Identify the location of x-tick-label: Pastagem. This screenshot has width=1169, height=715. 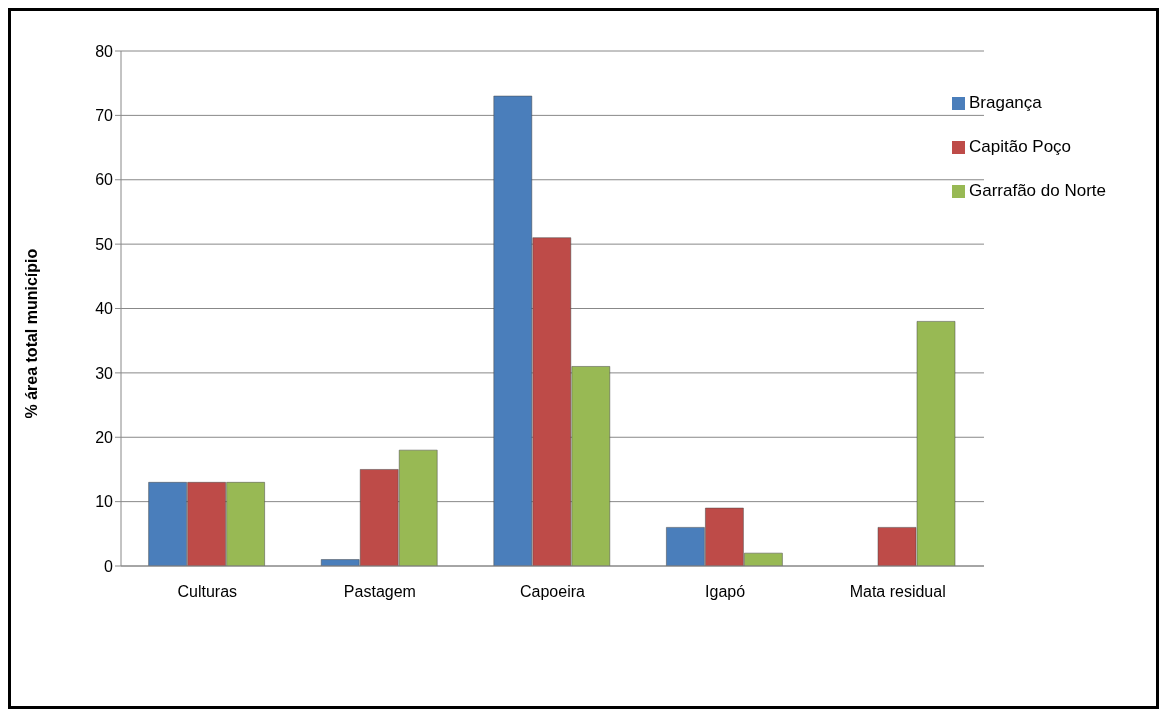
(379, 592).